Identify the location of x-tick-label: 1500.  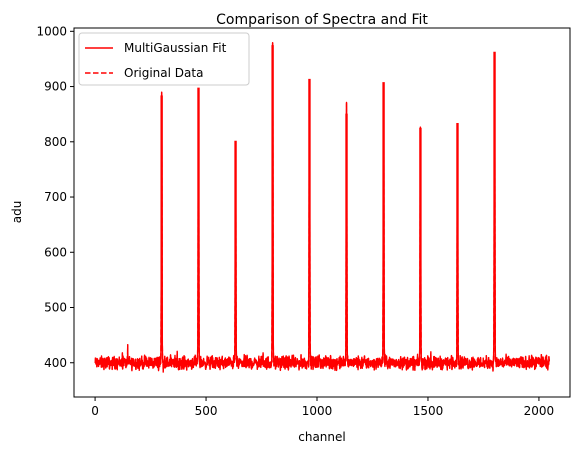
(428, 411).